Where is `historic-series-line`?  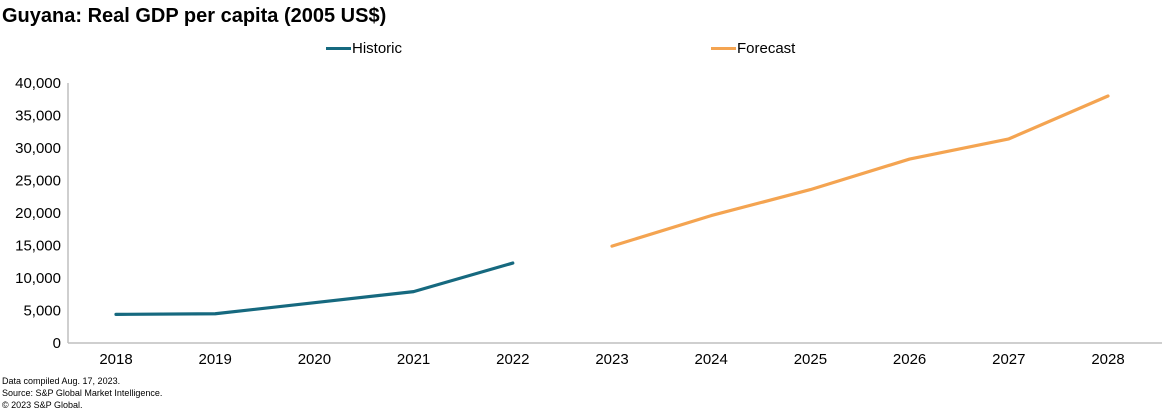 historic-series-line is located at coordinates (314, 288).